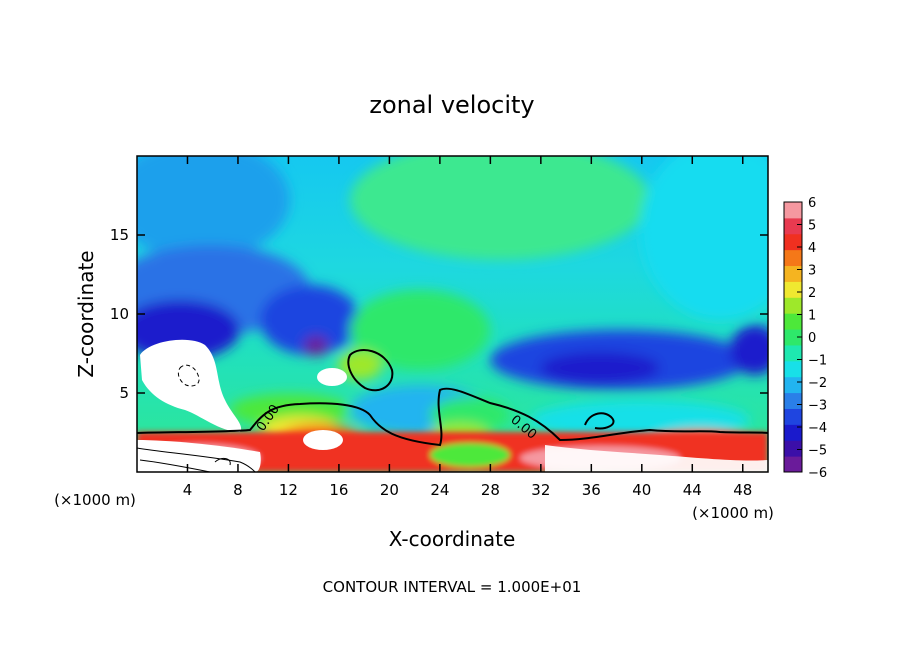 Image resolution: width=904 pixels, height=654 pixels. I want to click on x-tick-label: 8, so click(238, 490).